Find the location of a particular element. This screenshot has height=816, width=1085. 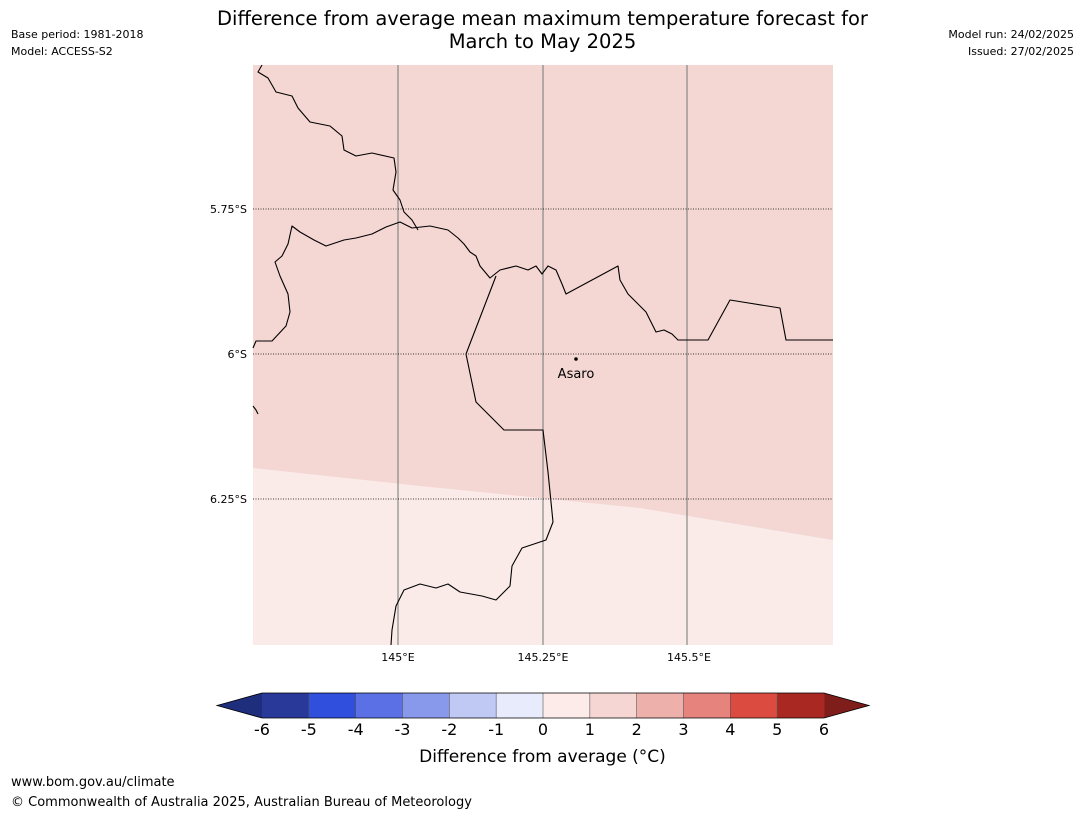

lat-label-5-75: 5.75°S is located at coordinates (228, 209).